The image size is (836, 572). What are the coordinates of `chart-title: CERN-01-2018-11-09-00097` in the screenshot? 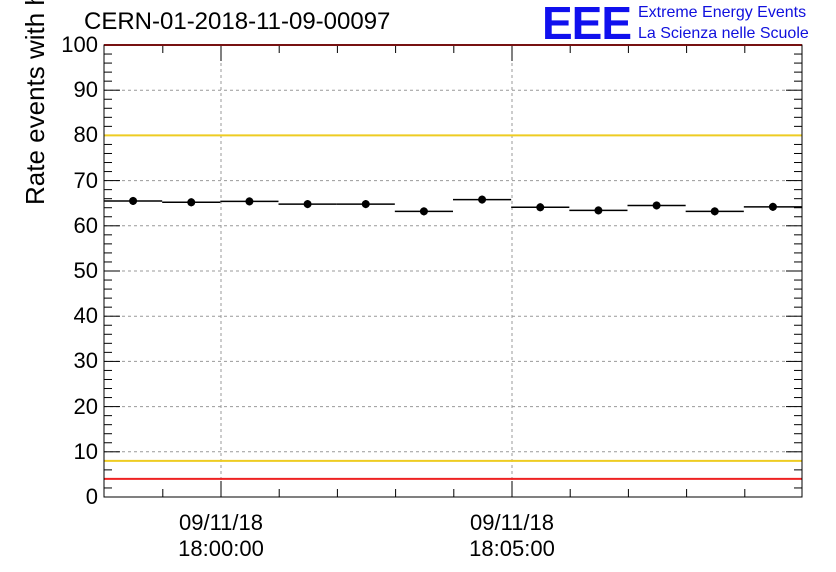 It's located at (237, 21).